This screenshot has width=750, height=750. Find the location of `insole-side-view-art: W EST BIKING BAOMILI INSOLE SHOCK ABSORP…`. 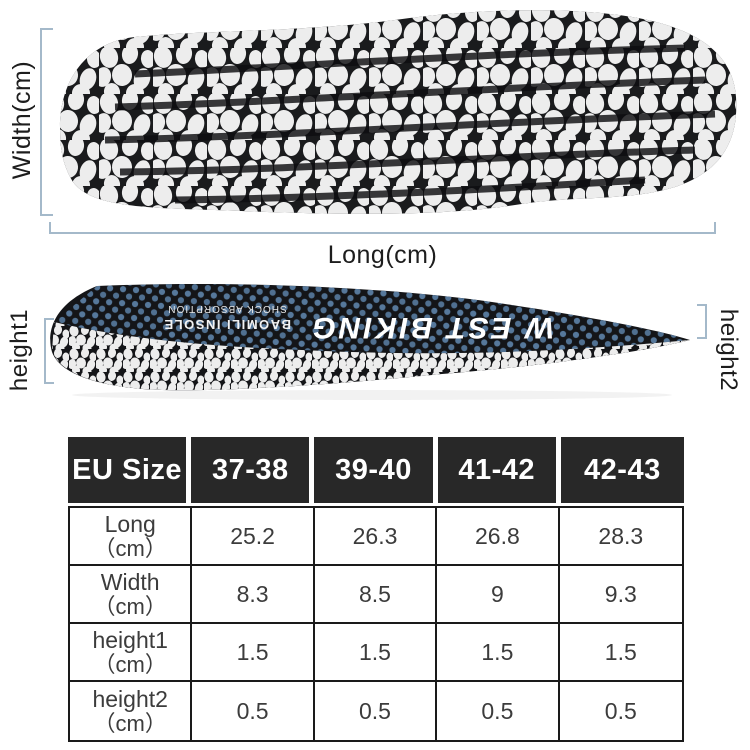

insole-side-view-art: W EST BIKING BAOMILI INSOLE SHOCK ABSORP… is located at coordinates (370, 341).